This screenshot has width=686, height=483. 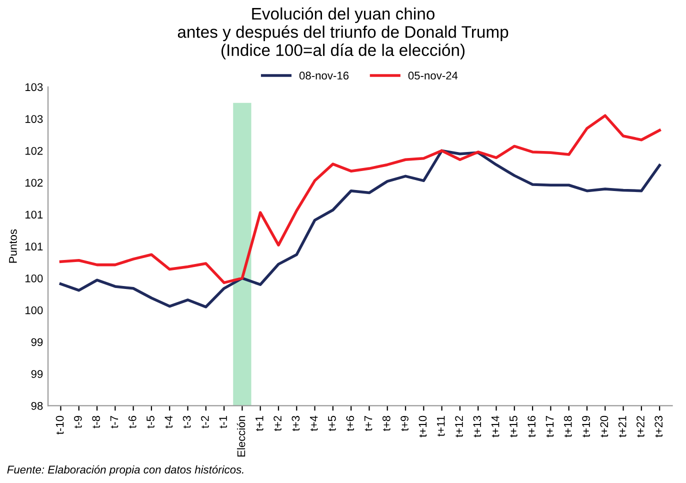 I want to click on x-tick-label: t+19, so click(x=586, y=427).